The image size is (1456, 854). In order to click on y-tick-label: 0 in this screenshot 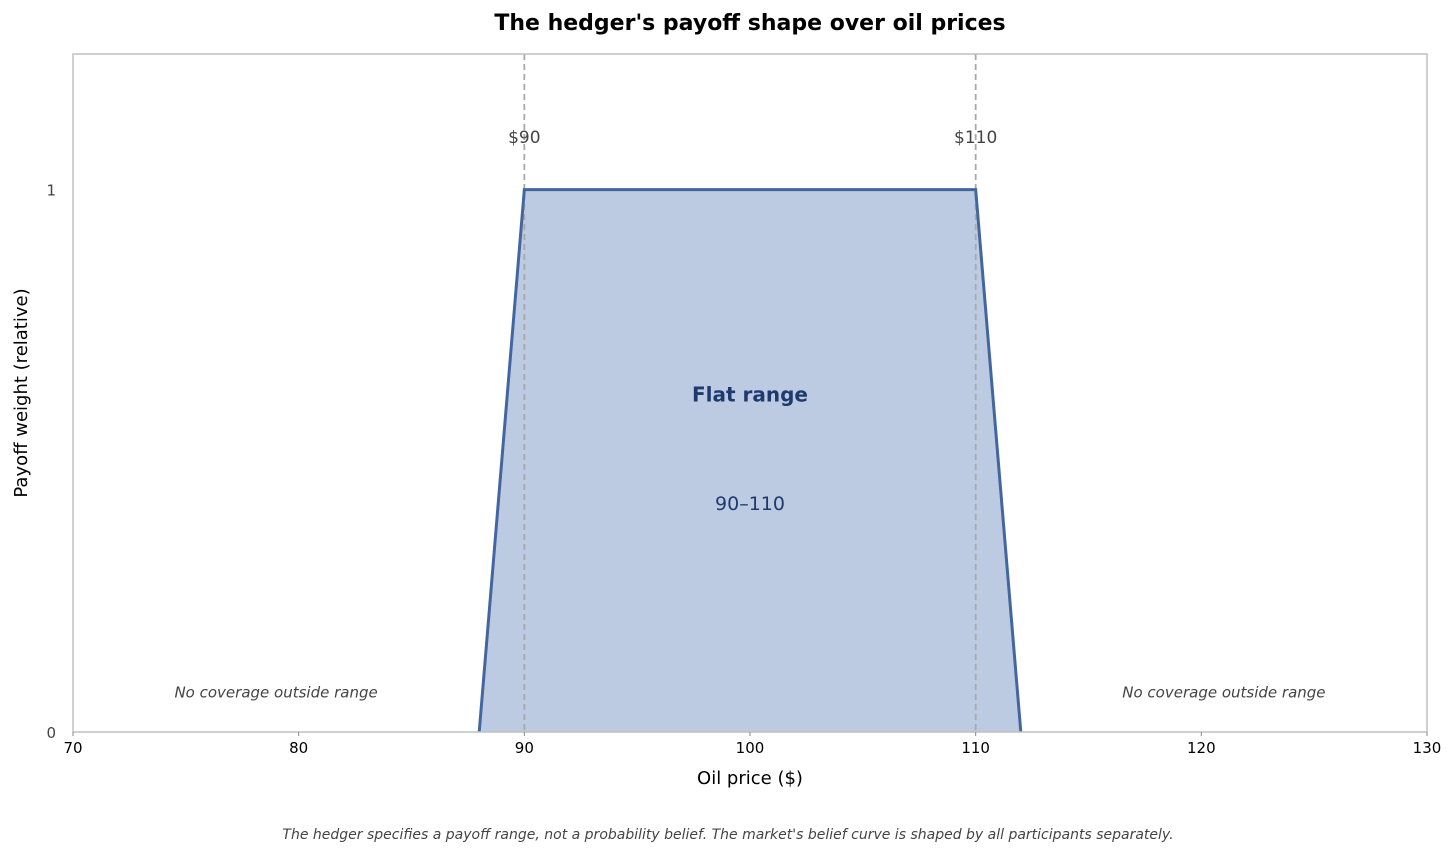, I will do `click(51, 733)`.